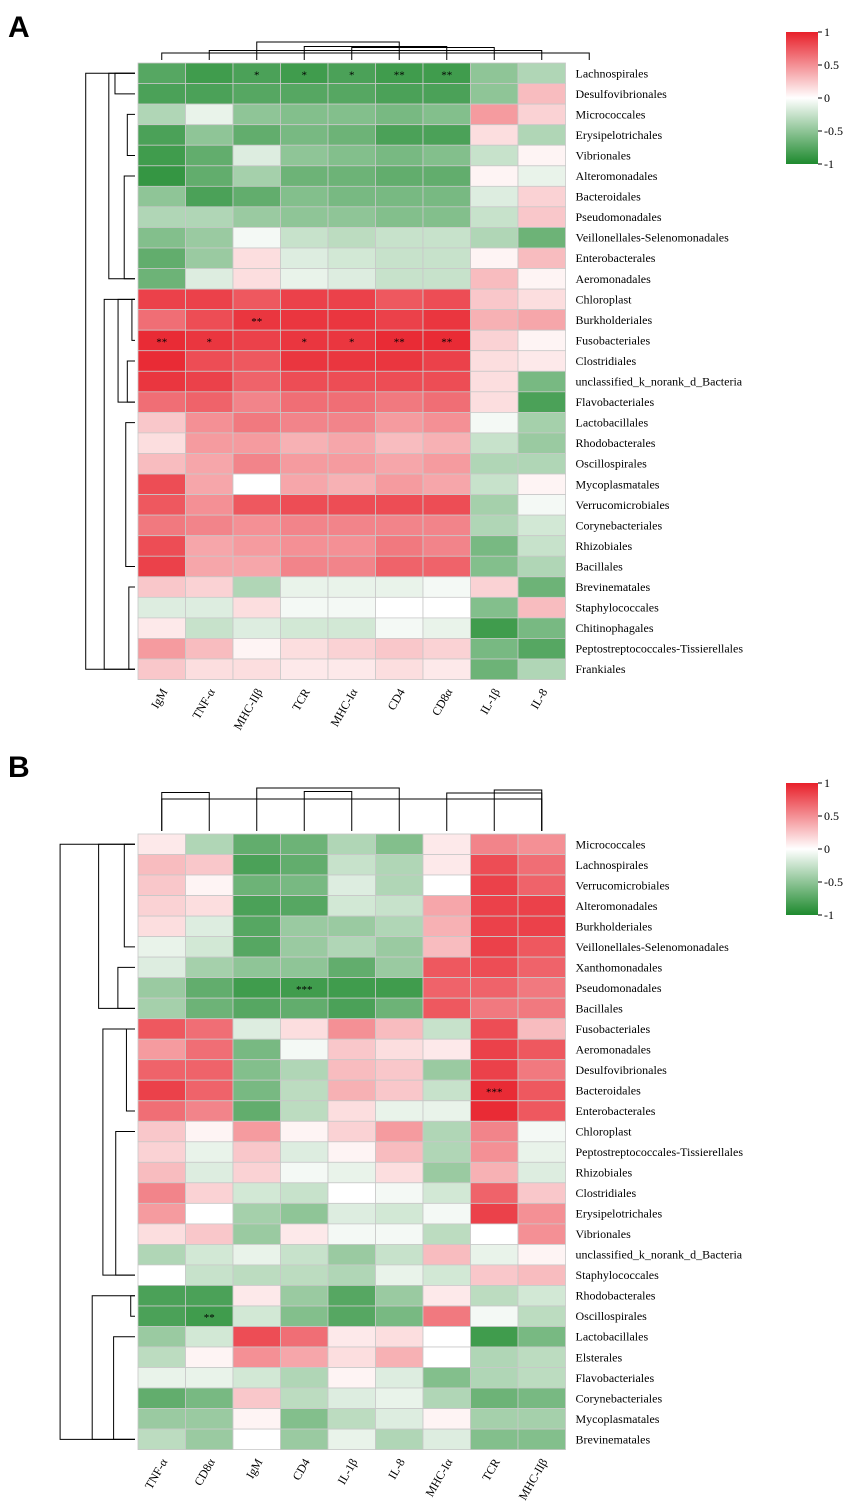 The height and width of the screenshot is (1508, 854). Describe the element at coordinates (619, 988) in the screenshot. I see `row-label: Pseudomonadales` at that location.